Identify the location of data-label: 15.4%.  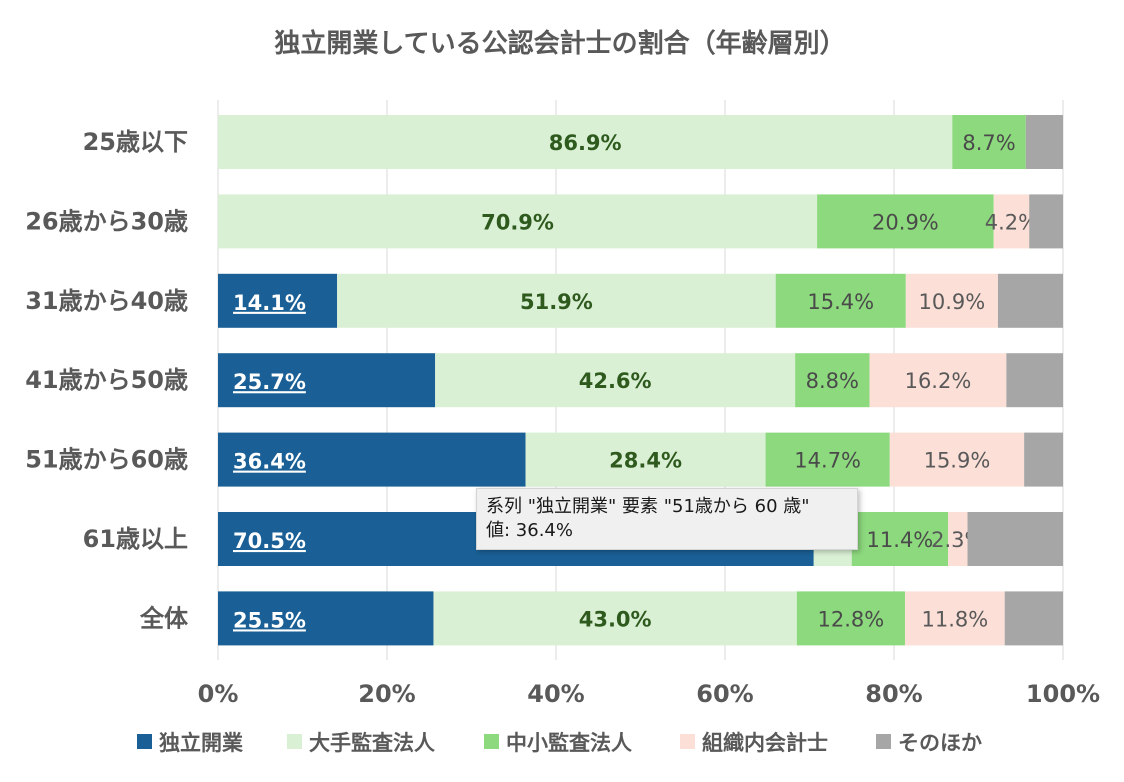
(840, 302).